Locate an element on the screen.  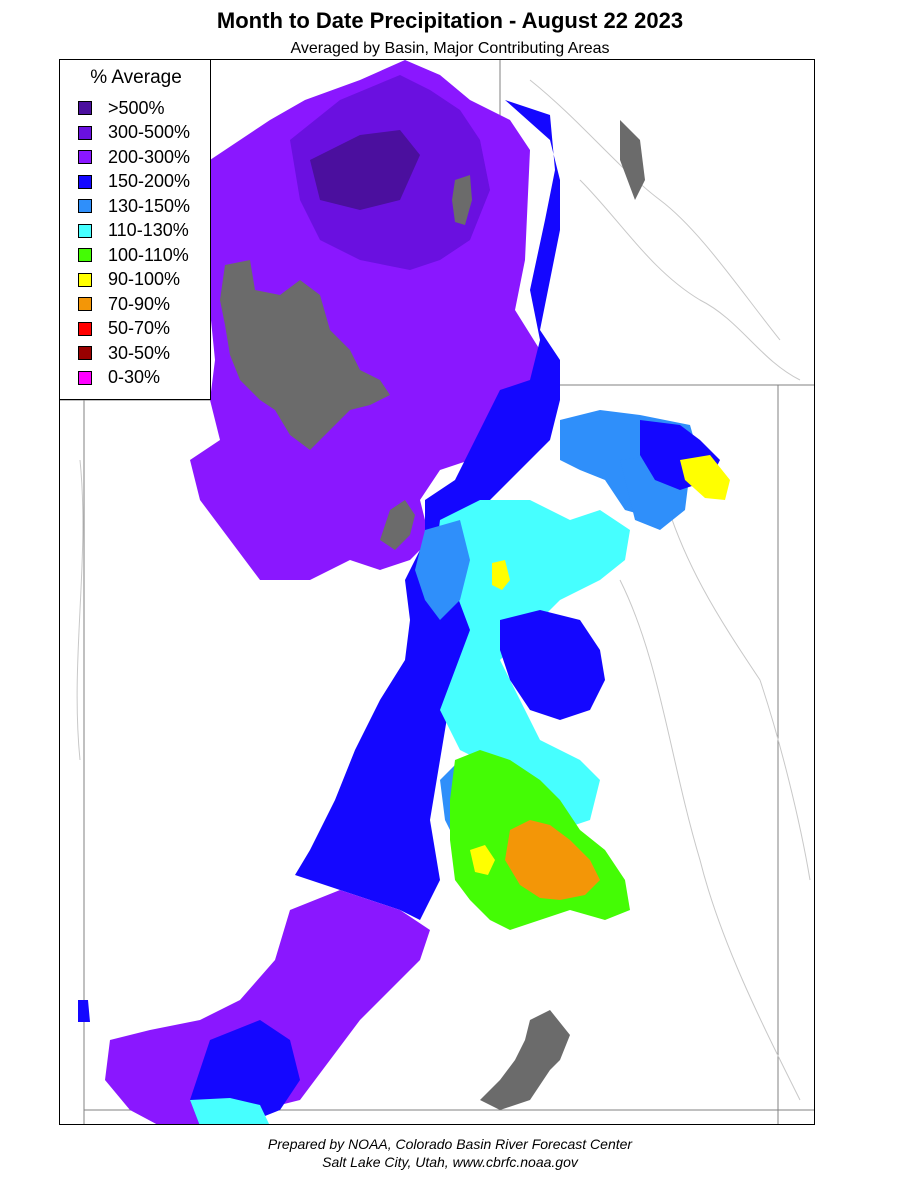
basin-110-130-central is located at coordinates (532, 665).